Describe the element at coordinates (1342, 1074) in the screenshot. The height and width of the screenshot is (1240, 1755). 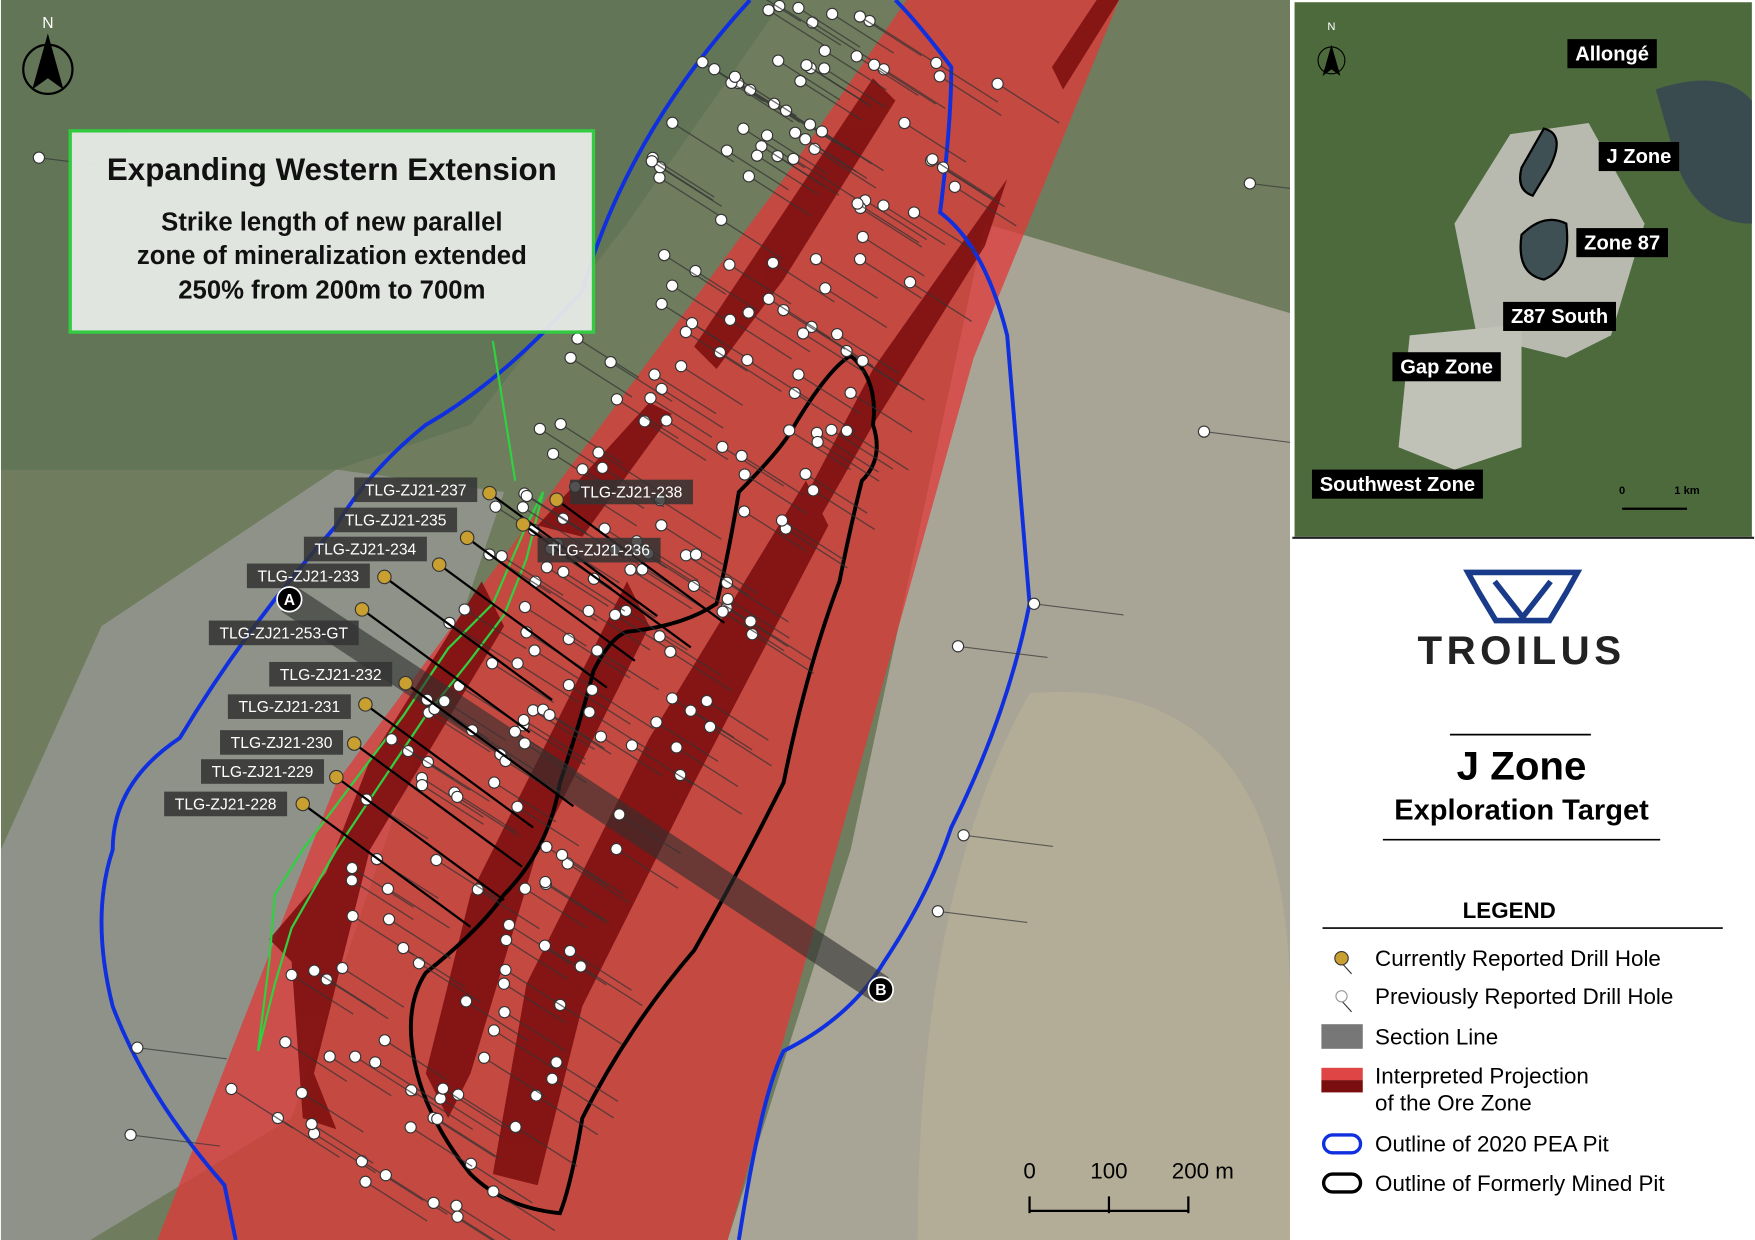
I see `legend-symbol` at that location.